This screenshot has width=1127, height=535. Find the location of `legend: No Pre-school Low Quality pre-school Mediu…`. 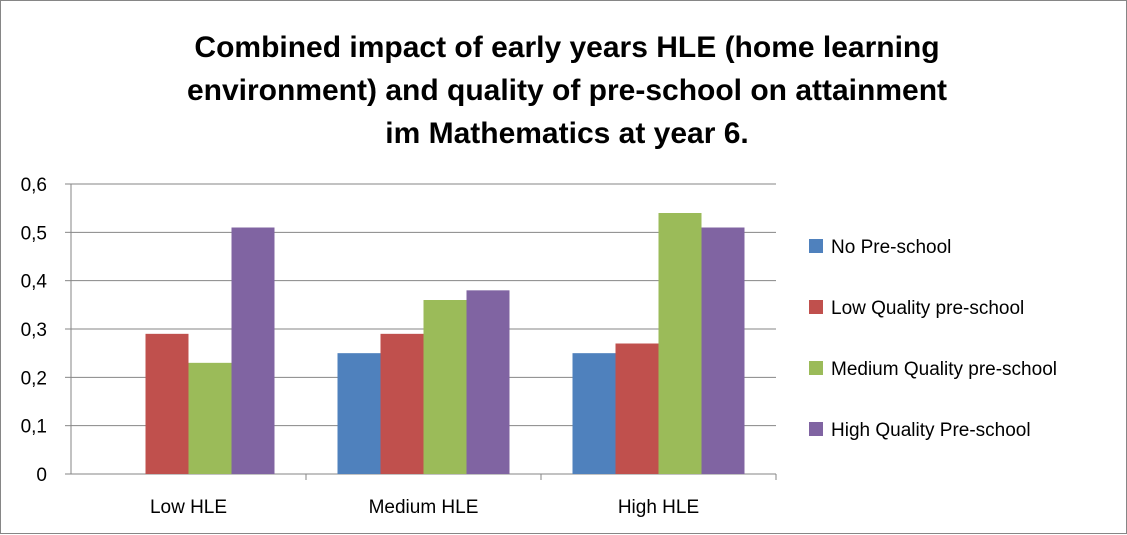

legend: No Pre-school Low Quality pre-school Mediu… is located at coordinates (933, 339).